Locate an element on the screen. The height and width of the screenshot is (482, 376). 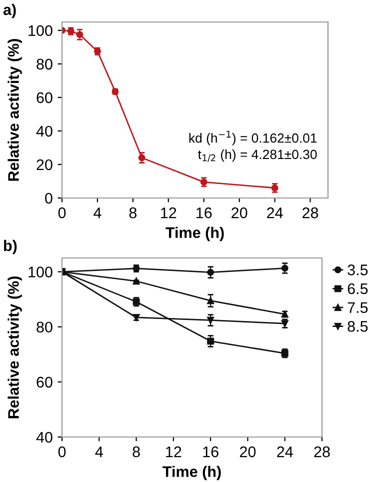
y-tick-label: 20 is located at coordinates (44, 164).